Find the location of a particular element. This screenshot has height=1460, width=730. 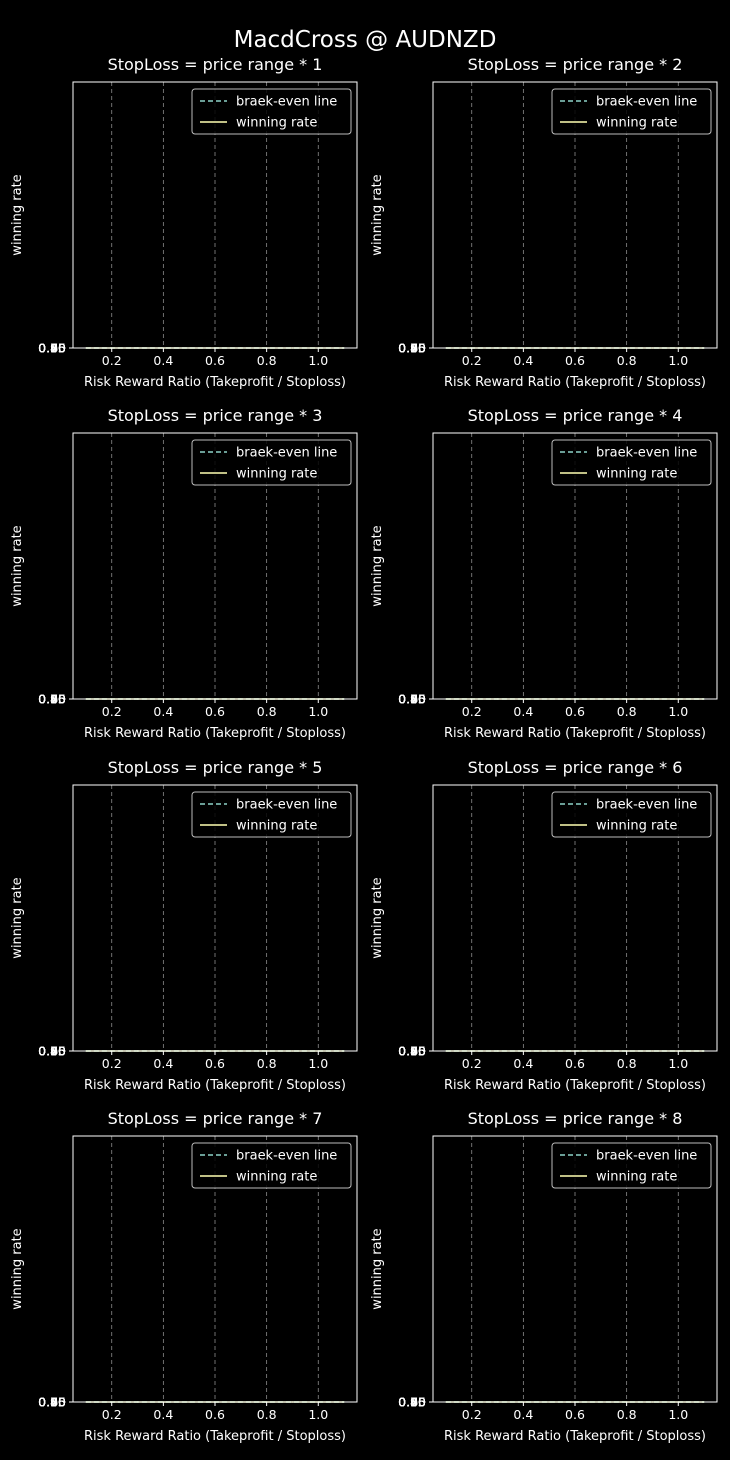

figure-suptitle: MacdCross @ AUDNZD is located at coordinates (365, 40).